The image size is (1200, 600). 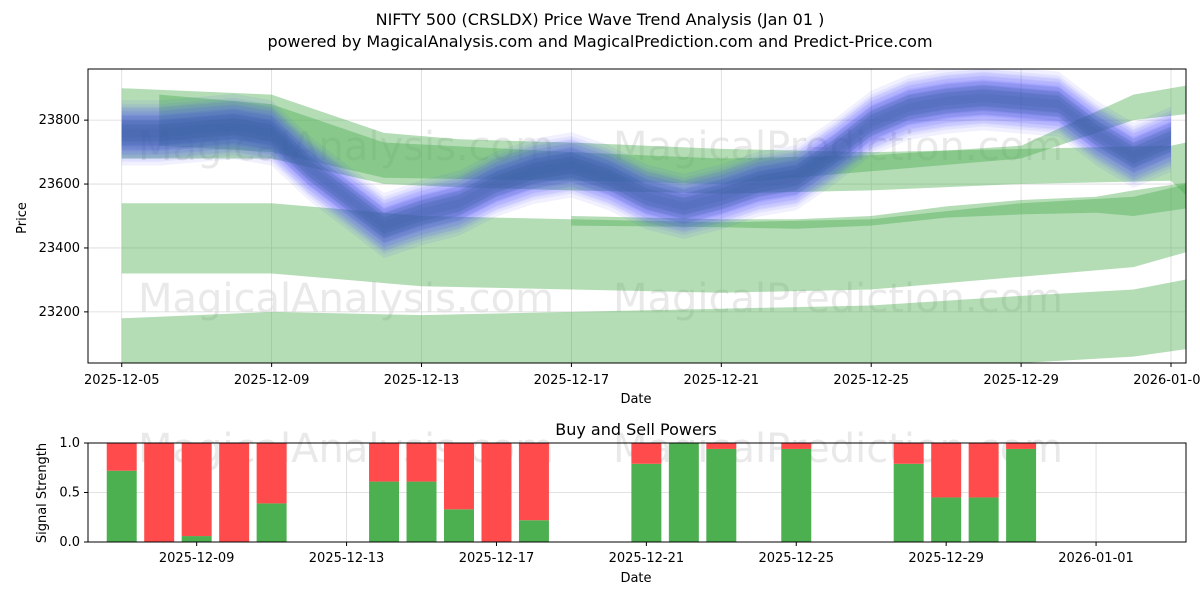 What do you see at coordinates (572, 380) in the screenshot?
I see `price-x-tick-label: 2025-12-17` at bounding box center [572, 380].